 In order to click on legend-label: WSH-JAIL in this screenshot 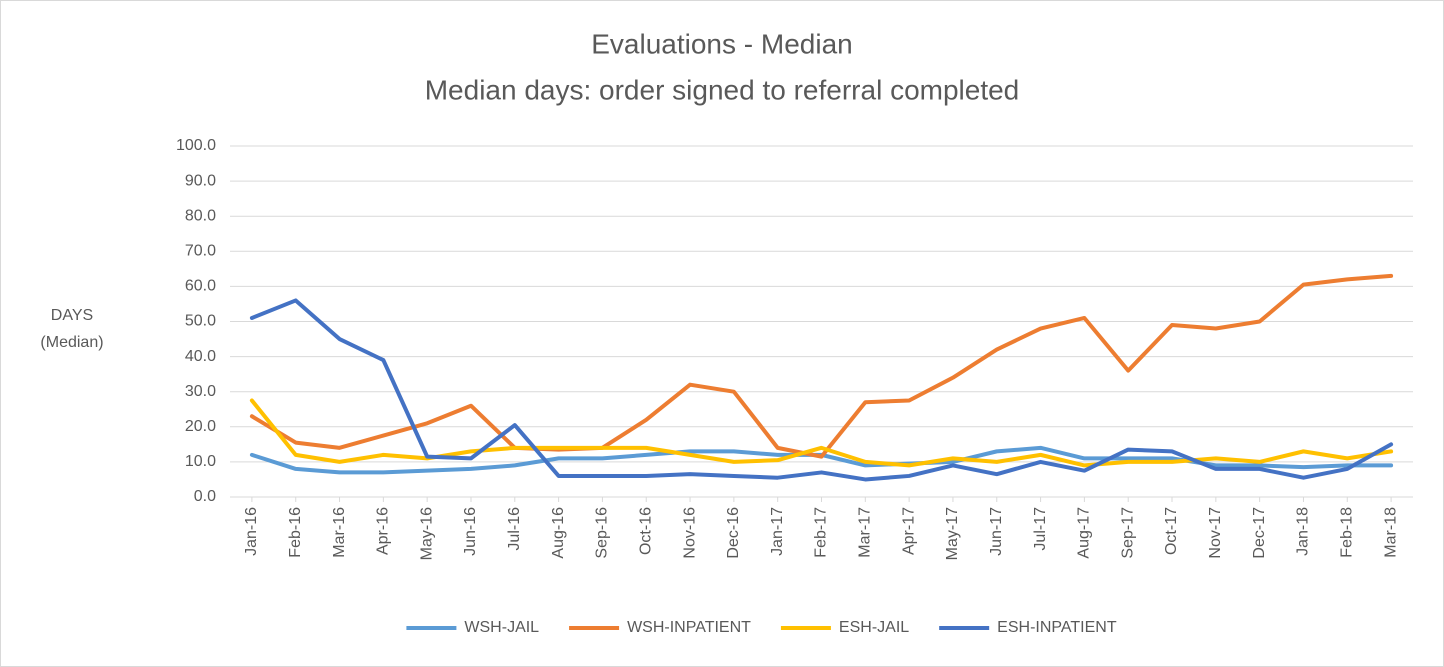, I will do `click(501, 627)`.